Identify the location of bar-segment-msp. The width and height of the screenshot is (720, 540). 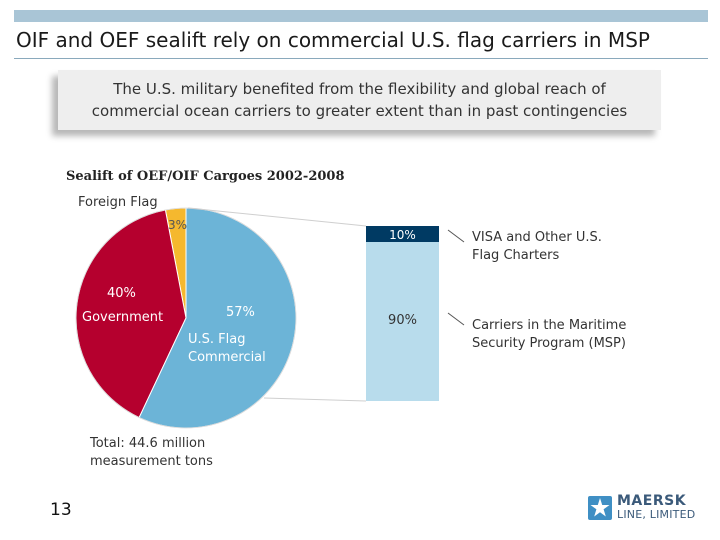
(402, 321).